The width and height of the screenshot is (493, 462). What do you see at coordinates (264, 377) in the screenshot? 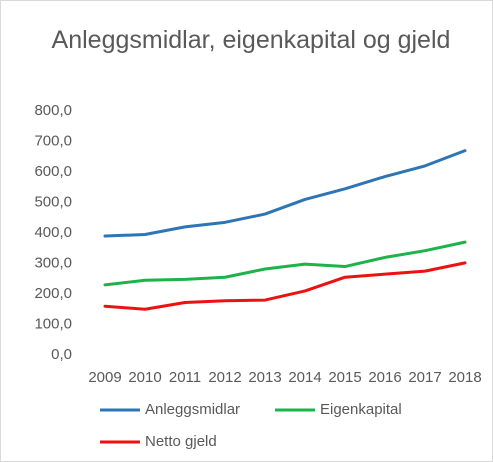
I see `x-tick-label: 2013` at bounding box center [264, 377].